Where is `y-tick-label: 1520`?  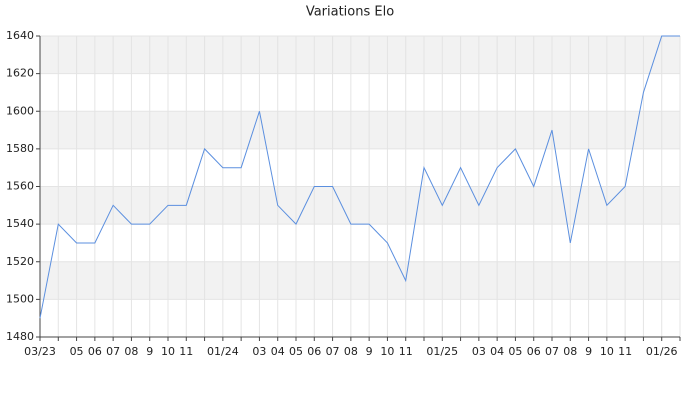 y-tick-label: 1520 is located at coordinates (20, 261).